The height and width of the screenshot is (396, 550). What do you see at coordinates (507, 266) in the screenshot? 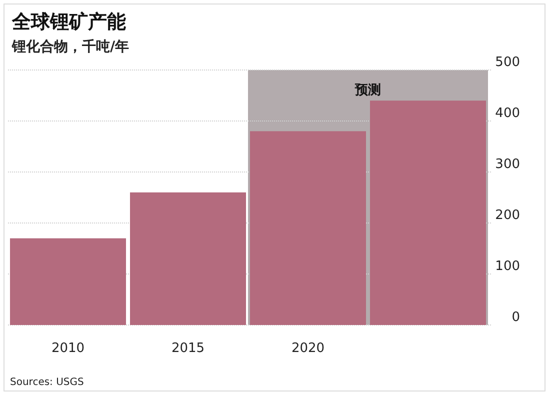
I see `y-tick-label: 100` at bounding box center [507, 266].